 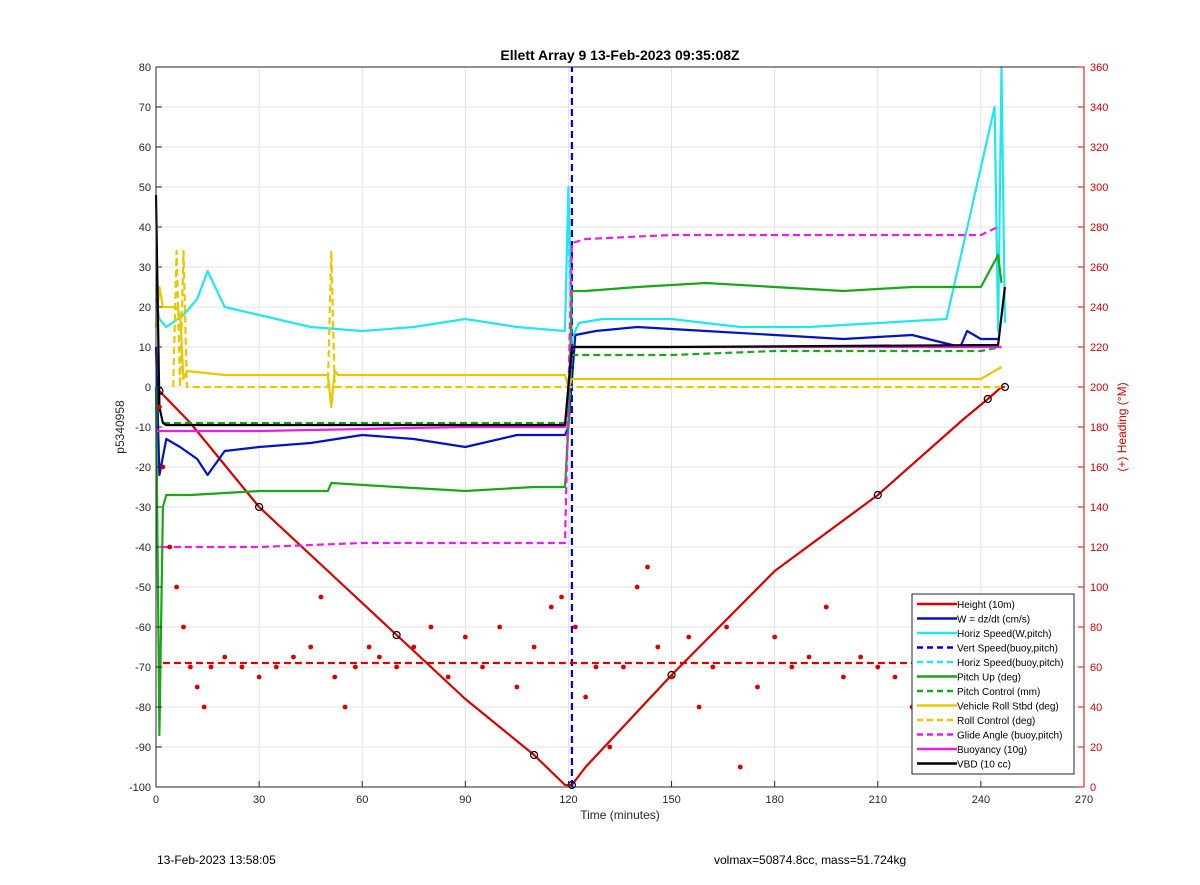 What do you see at coordinates (1099, 188) in the screenshot?
I see `y2-tick-label: 300` at bounding box center [1099, 188].